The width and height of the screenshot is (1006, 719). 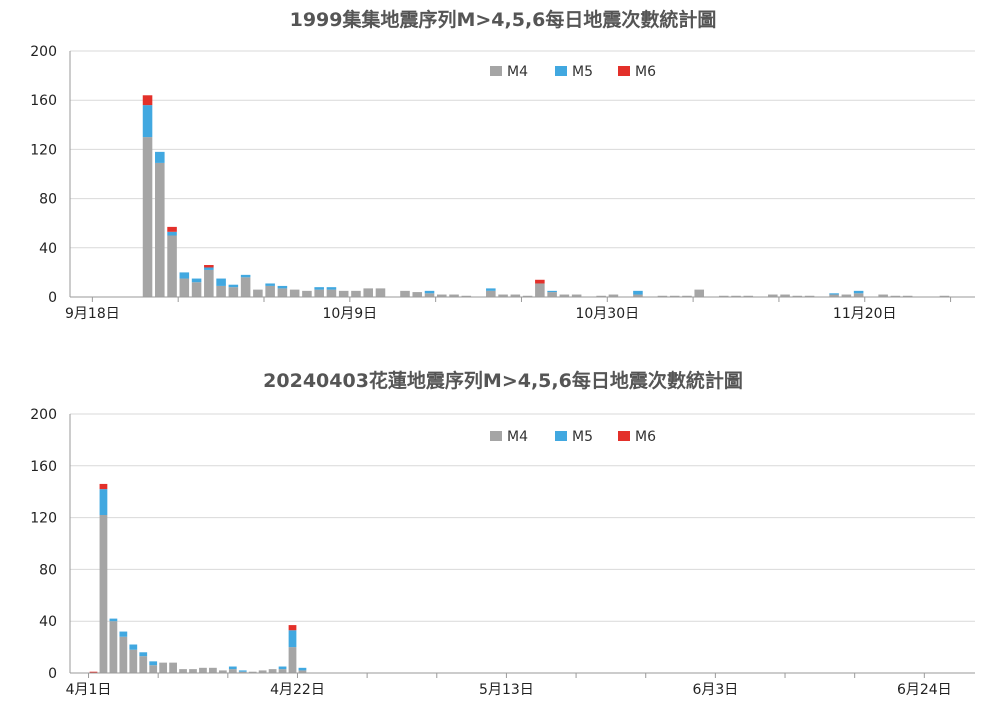 I want to click on x-tick-label: 10月9日, so click(x=349, y=314).